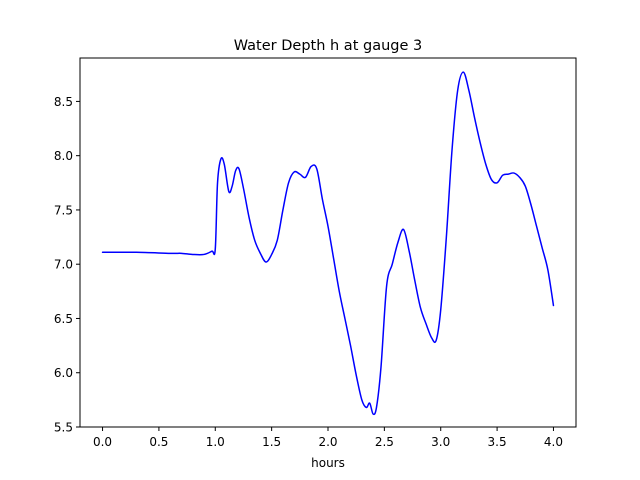 Image resolution: width=640 pixels, height=480 pixels. I want to click on y-axis: 5.5 6.0 6.5 7.0 7.5 8.0 8.5, so click(67, 265).